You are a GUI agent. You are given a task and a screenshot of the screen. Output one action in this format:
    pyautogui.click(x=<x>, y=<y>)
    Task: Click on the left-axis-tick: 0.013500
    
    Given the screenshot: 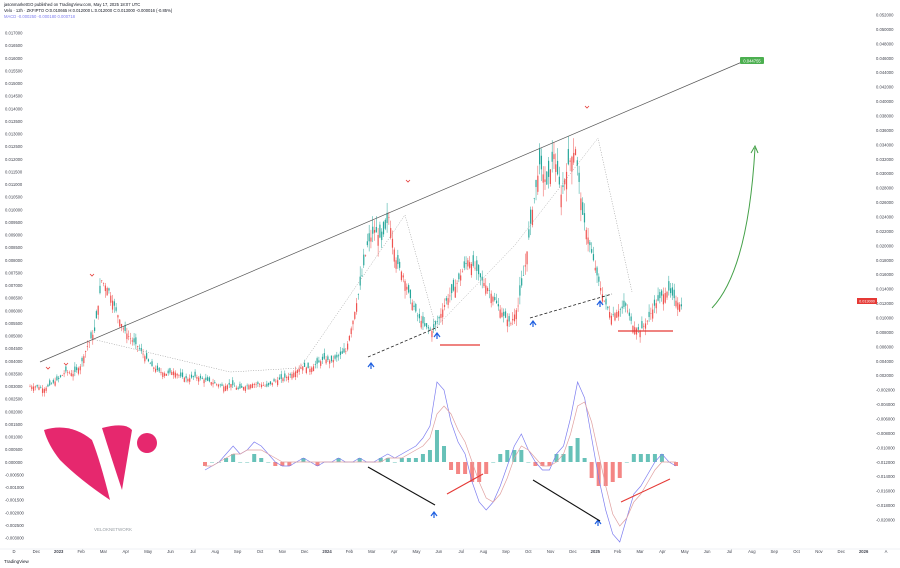 What is the action you would take?
    pyautogui.click(x=14, y=121)
    